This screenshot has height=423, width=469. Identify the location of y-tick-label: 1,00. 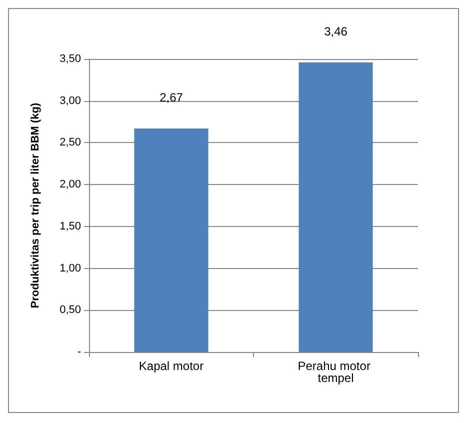
(70, 268).